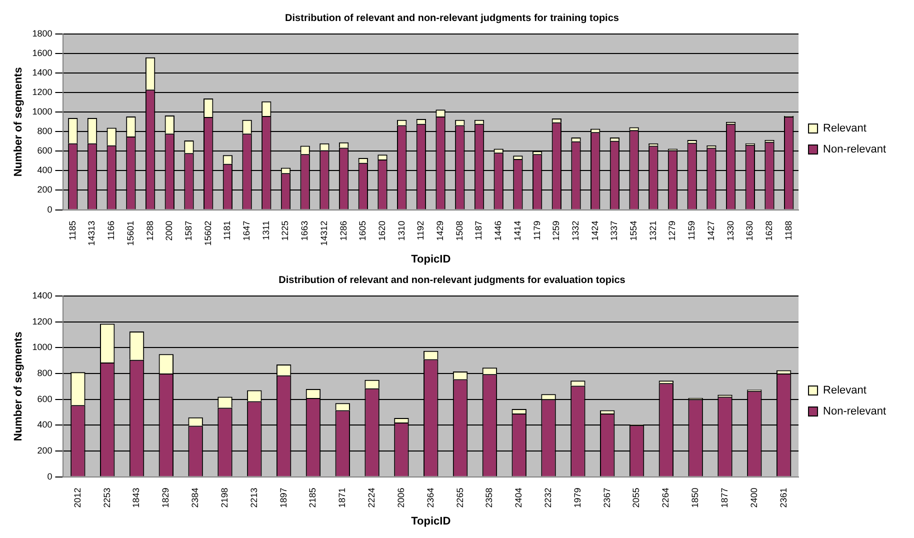 Image resolution: width=914 pixels, height=538 pixels. I want to click on x-tick-label: 1628, so click(769, 230).